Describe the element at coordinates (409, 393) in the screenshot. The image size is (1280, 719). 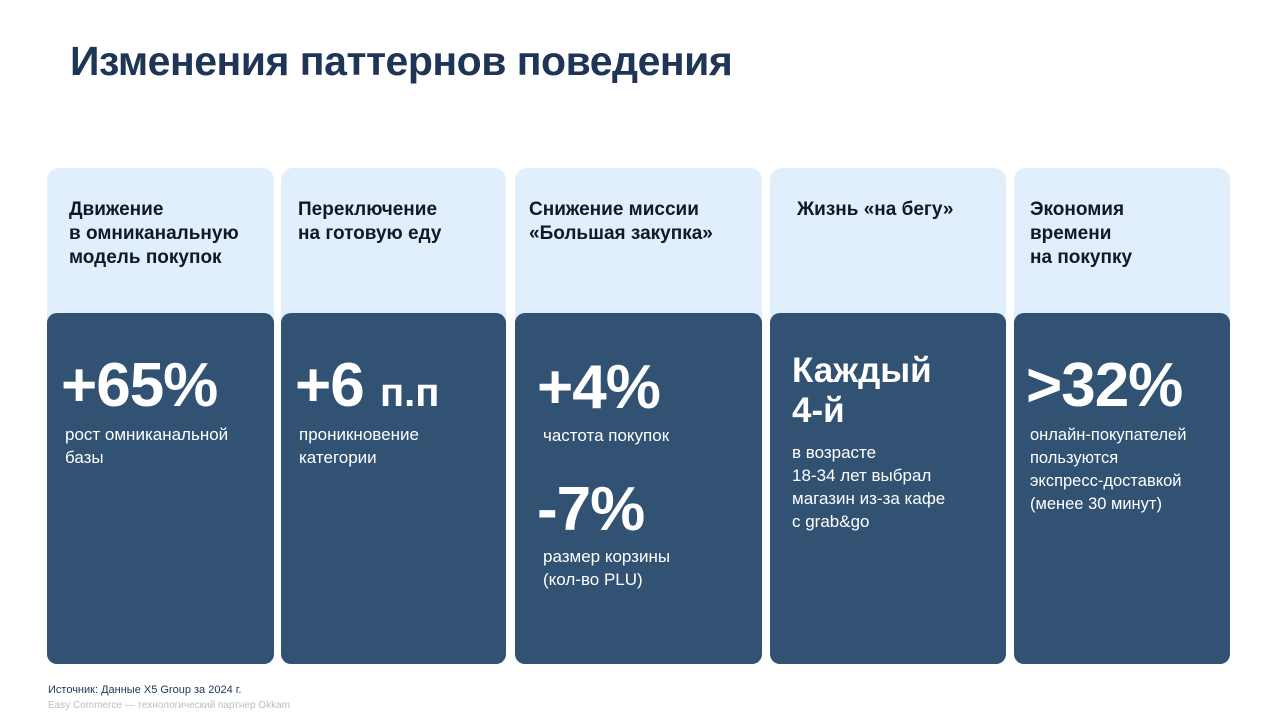
I see `stat-unit: п.п` at that location.